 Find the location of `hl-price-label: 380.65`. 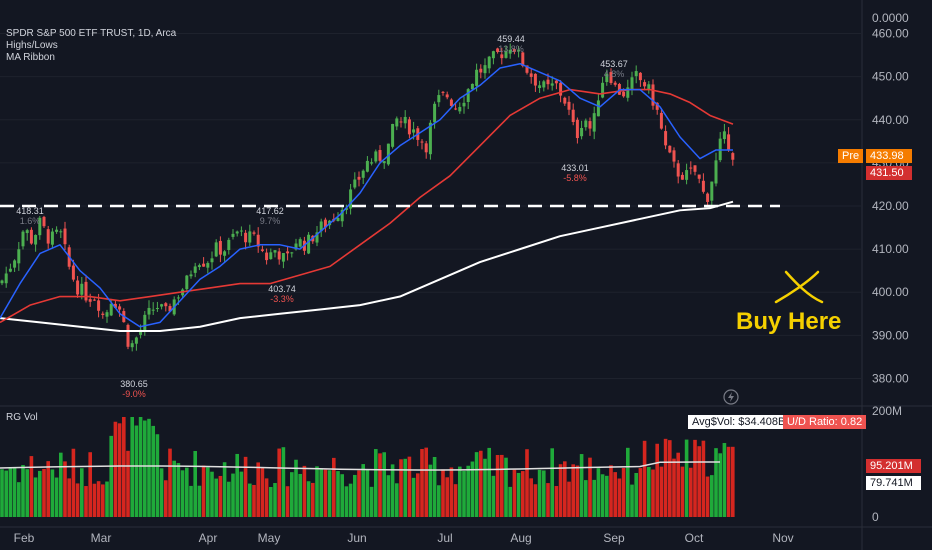

hl-price-label: 380.65 is located at coordinates (134, 384).